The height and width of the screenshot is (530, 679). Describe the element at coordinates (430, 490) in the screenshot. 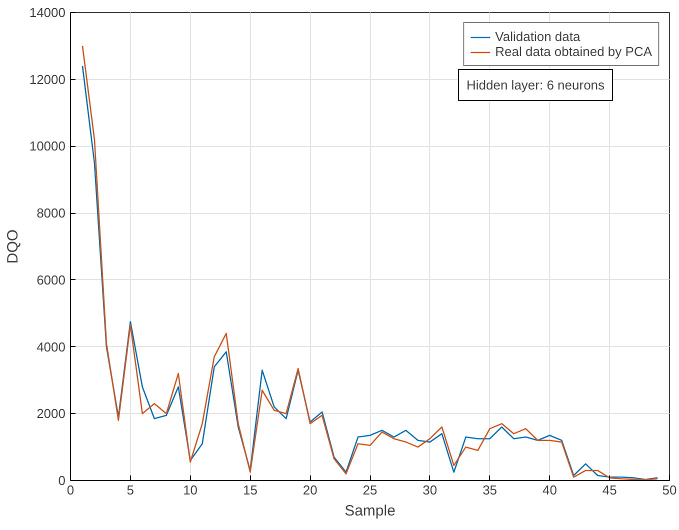

I see `x-tick-label: 30` at that location.